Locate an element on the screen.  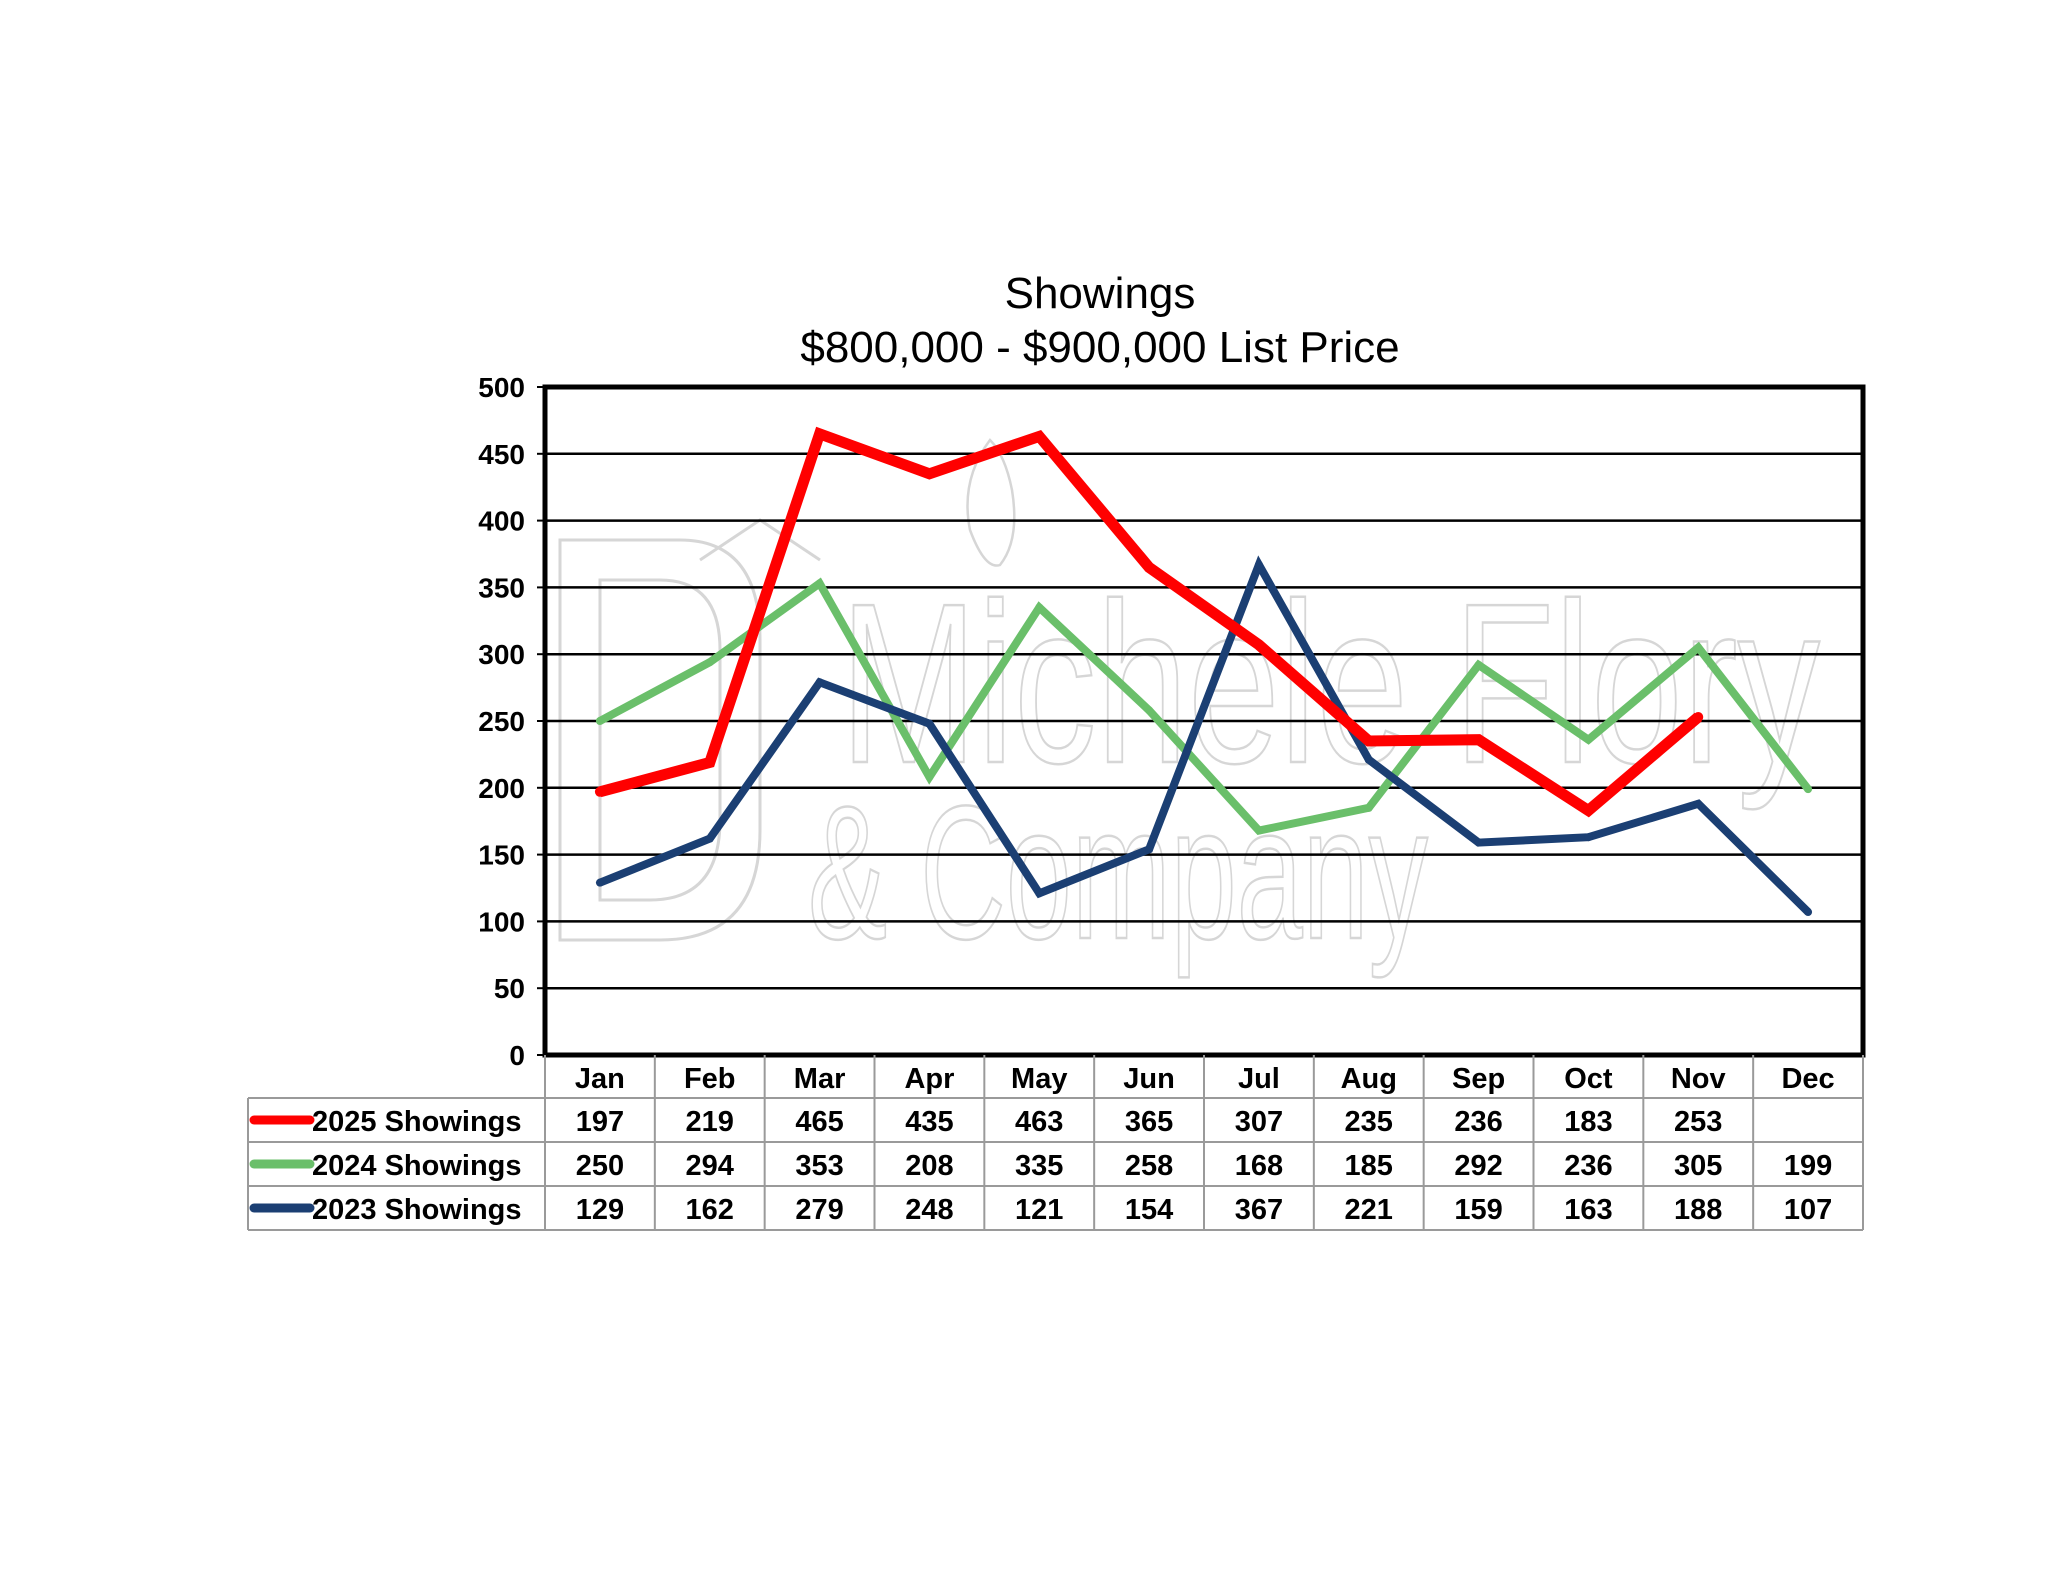
y-tick-label: 50 is located at coordinates (509, 988).